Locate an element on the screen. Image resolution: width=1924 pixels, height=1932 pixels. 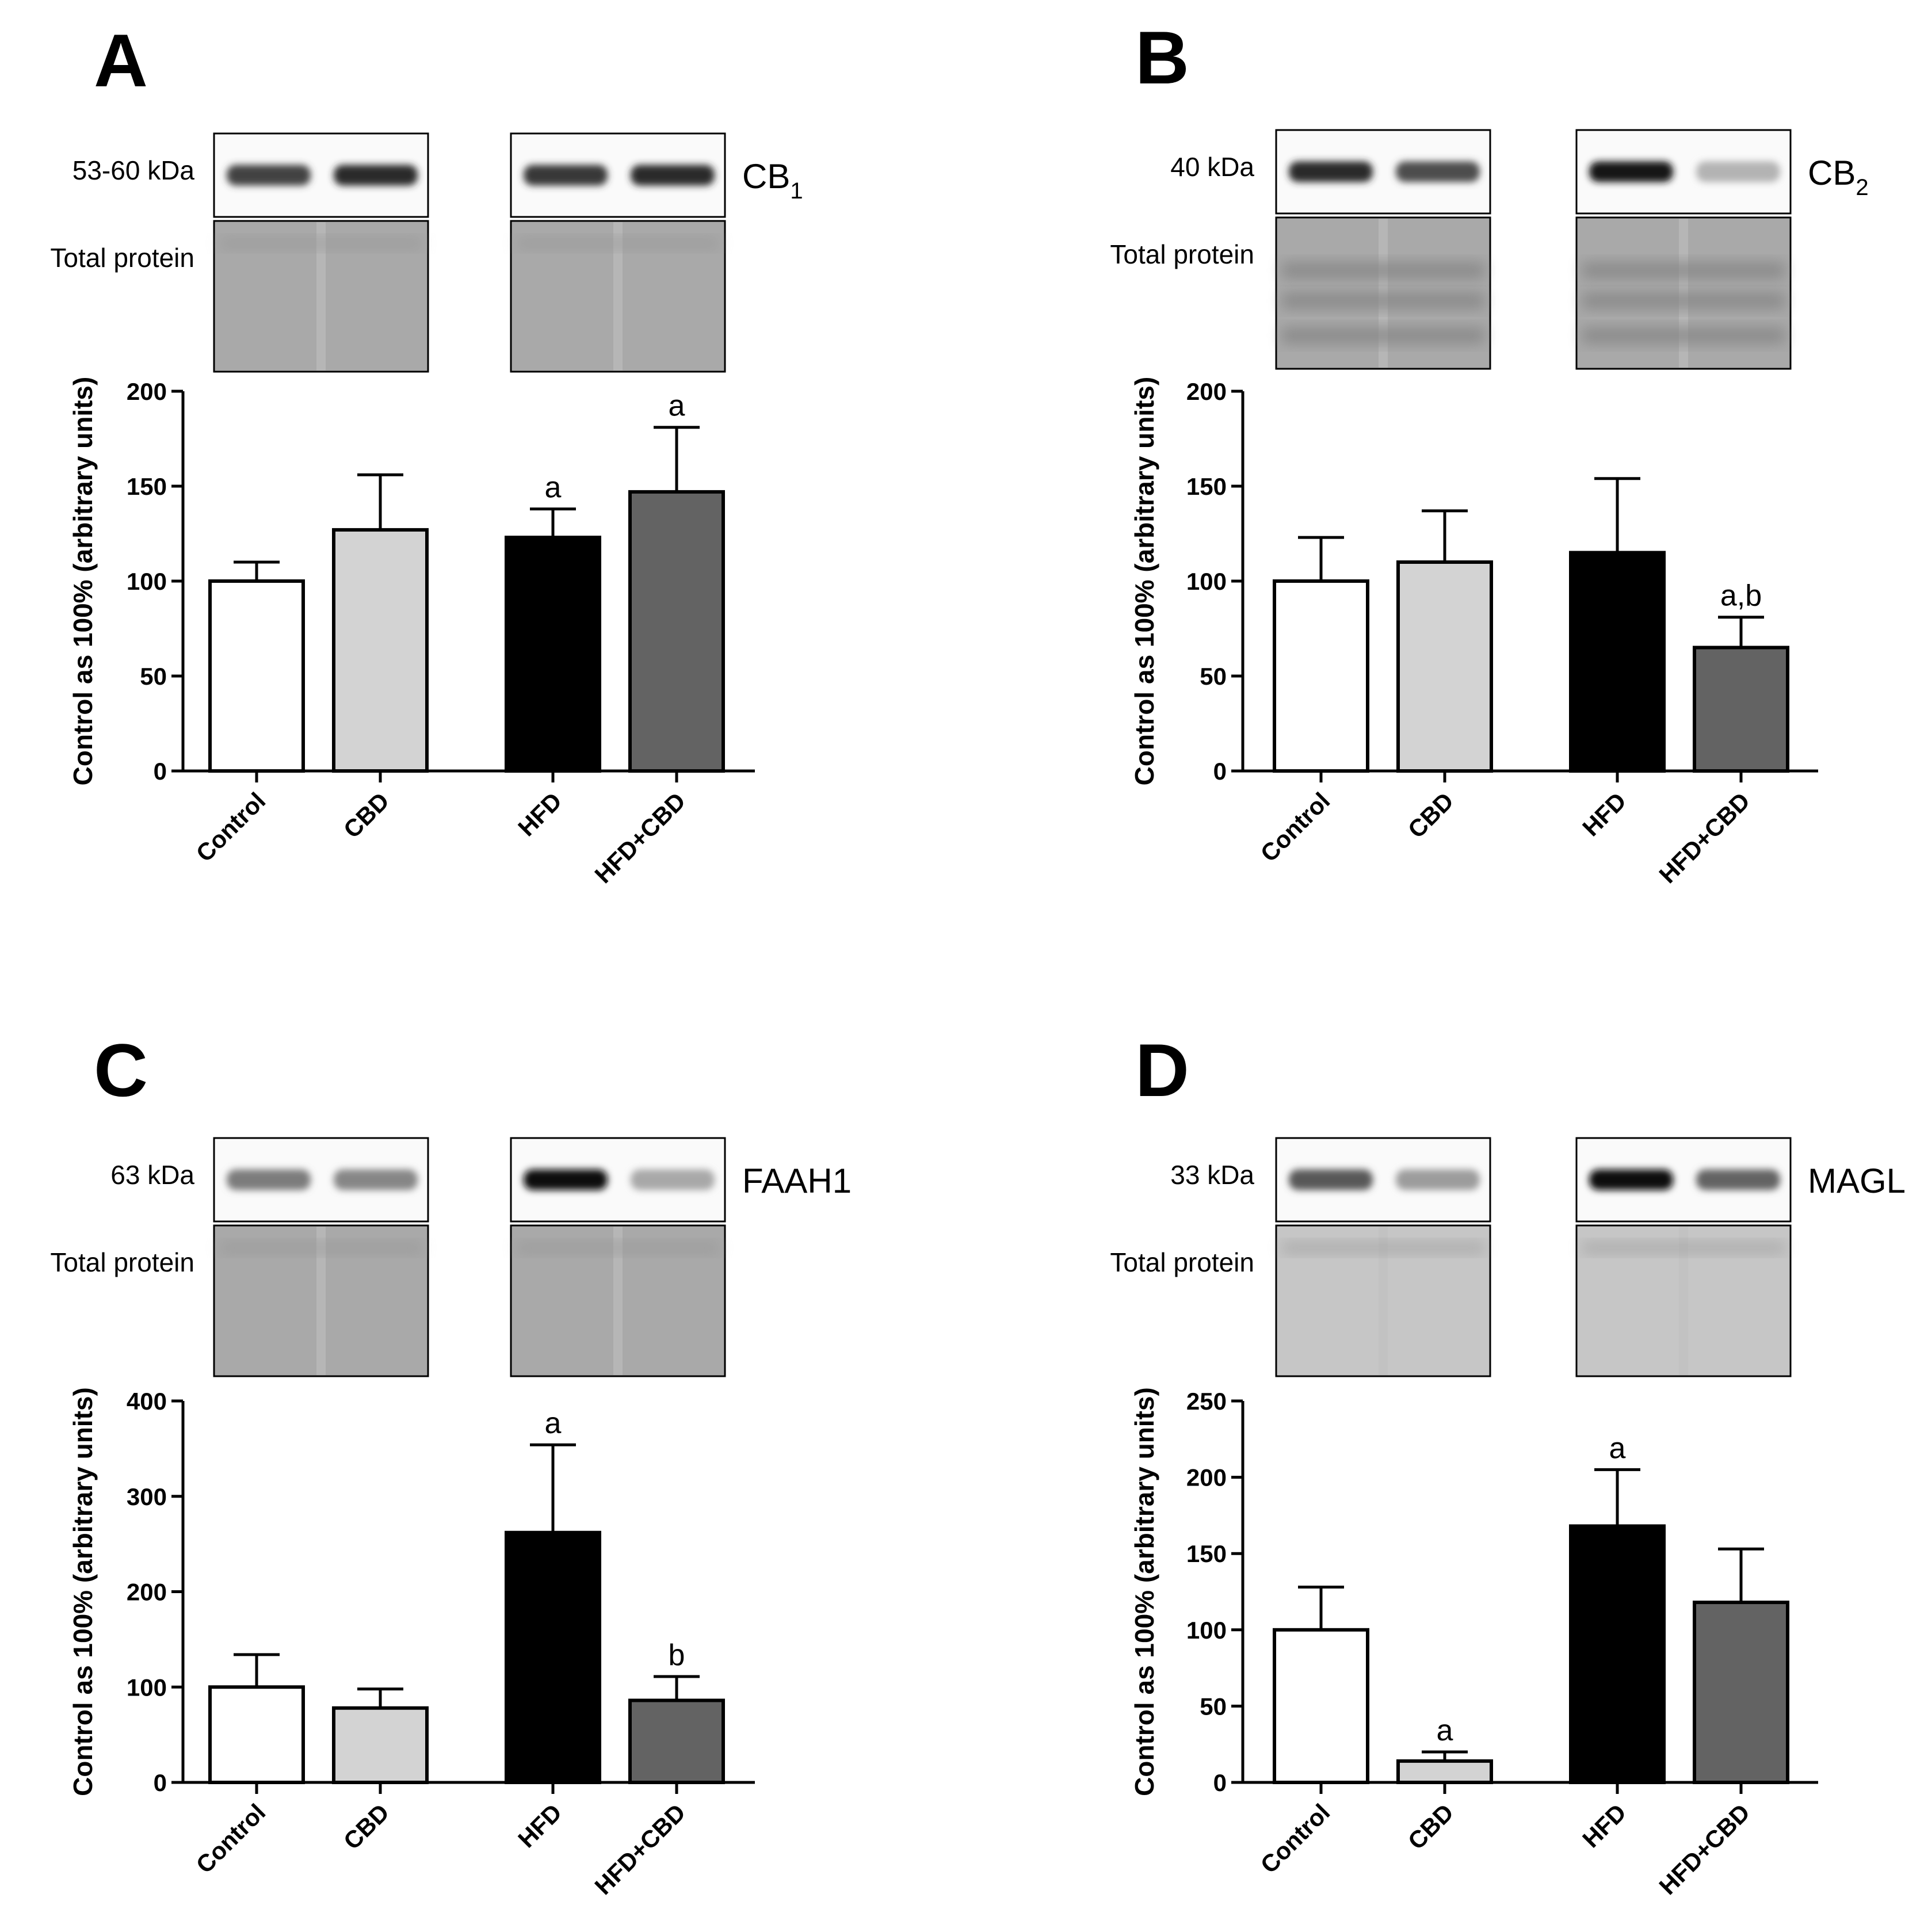
molecular-weight-label: 33 kDa is located at coordinates (1212, 1175).